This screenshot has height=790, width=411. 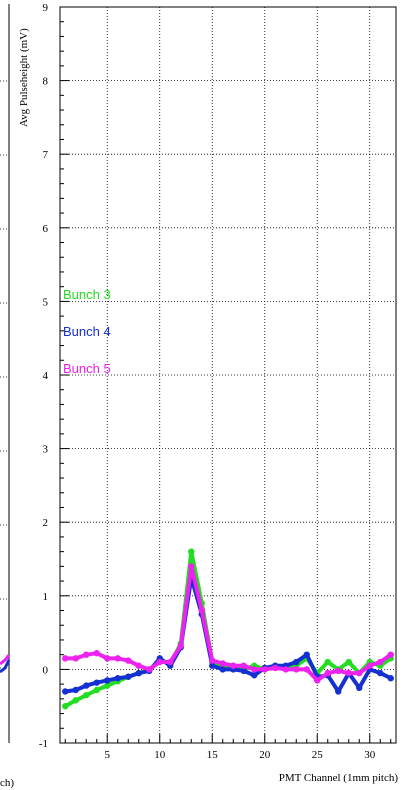 I want to click on y-tick-label: 9, so click(x=46, y=8).